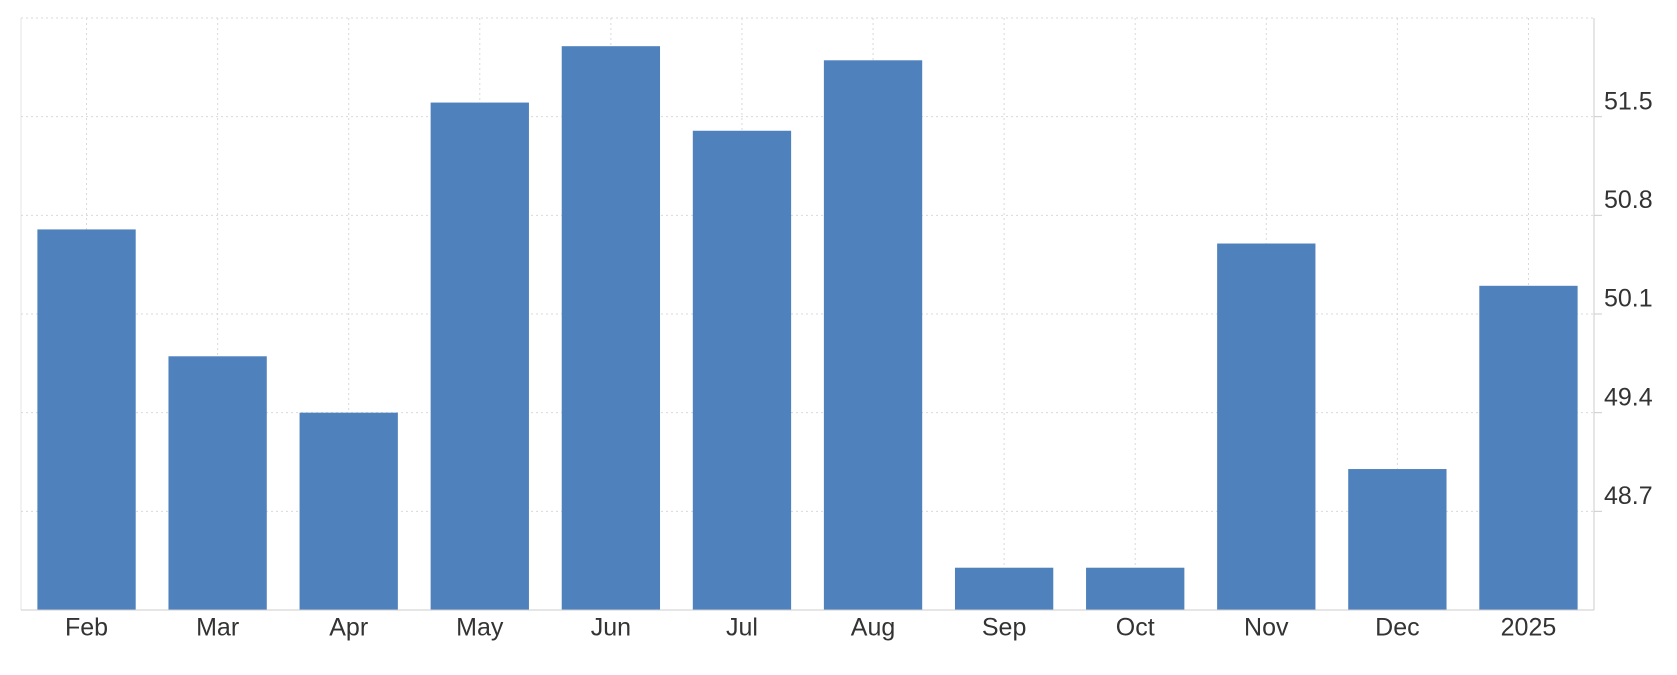 Image resolution: width=1677 pixels, height=675 pixels. Describe the element at coordinates (742, 628) in the screenshot. I see `x-tick-label: Jul` at that location.